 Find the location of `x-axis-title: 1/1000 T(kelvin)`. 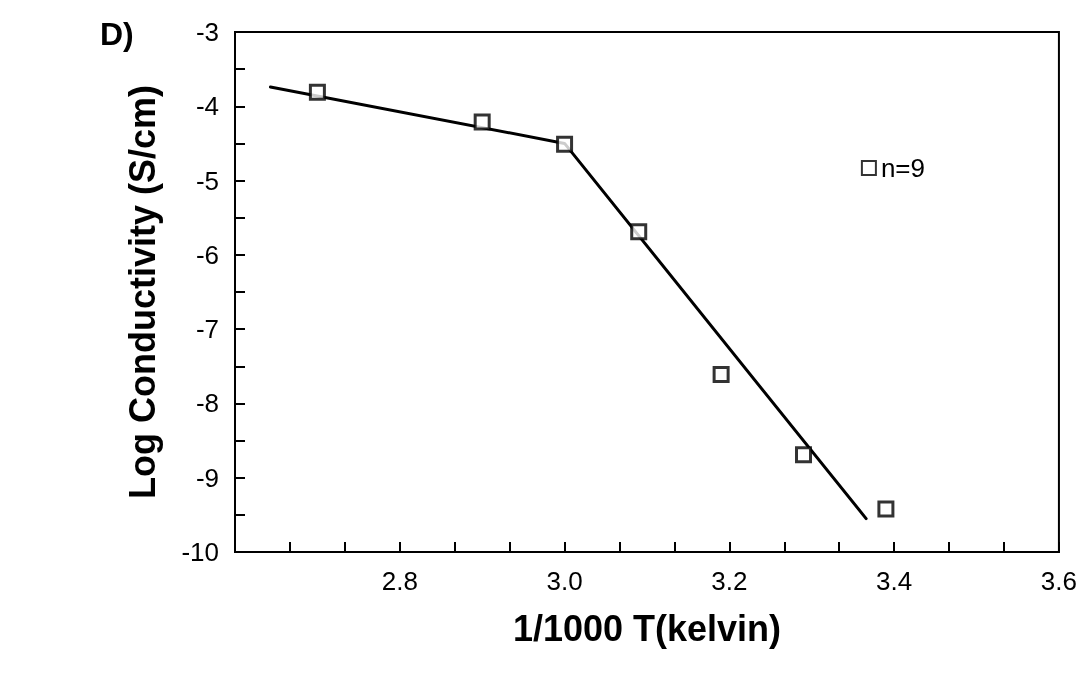

x-axis-title: 1/1000 T(kelvin) is located at coordinates (647, 628).